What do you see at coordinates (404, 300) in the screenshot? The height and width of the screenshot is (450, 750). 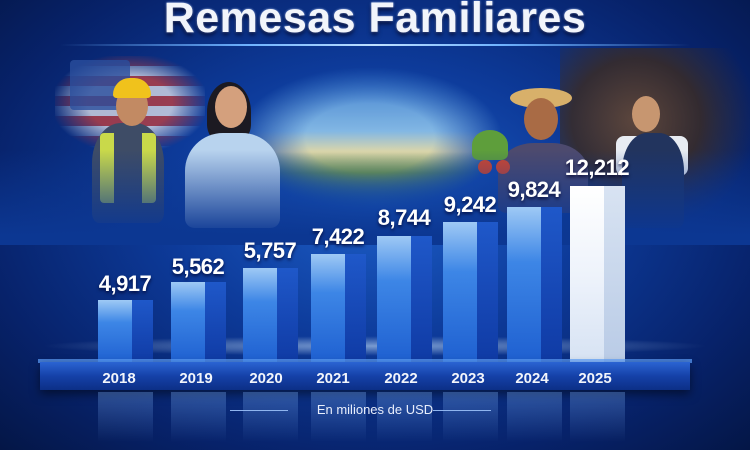 I see `bar-2022` at bounding box center [404, 300].